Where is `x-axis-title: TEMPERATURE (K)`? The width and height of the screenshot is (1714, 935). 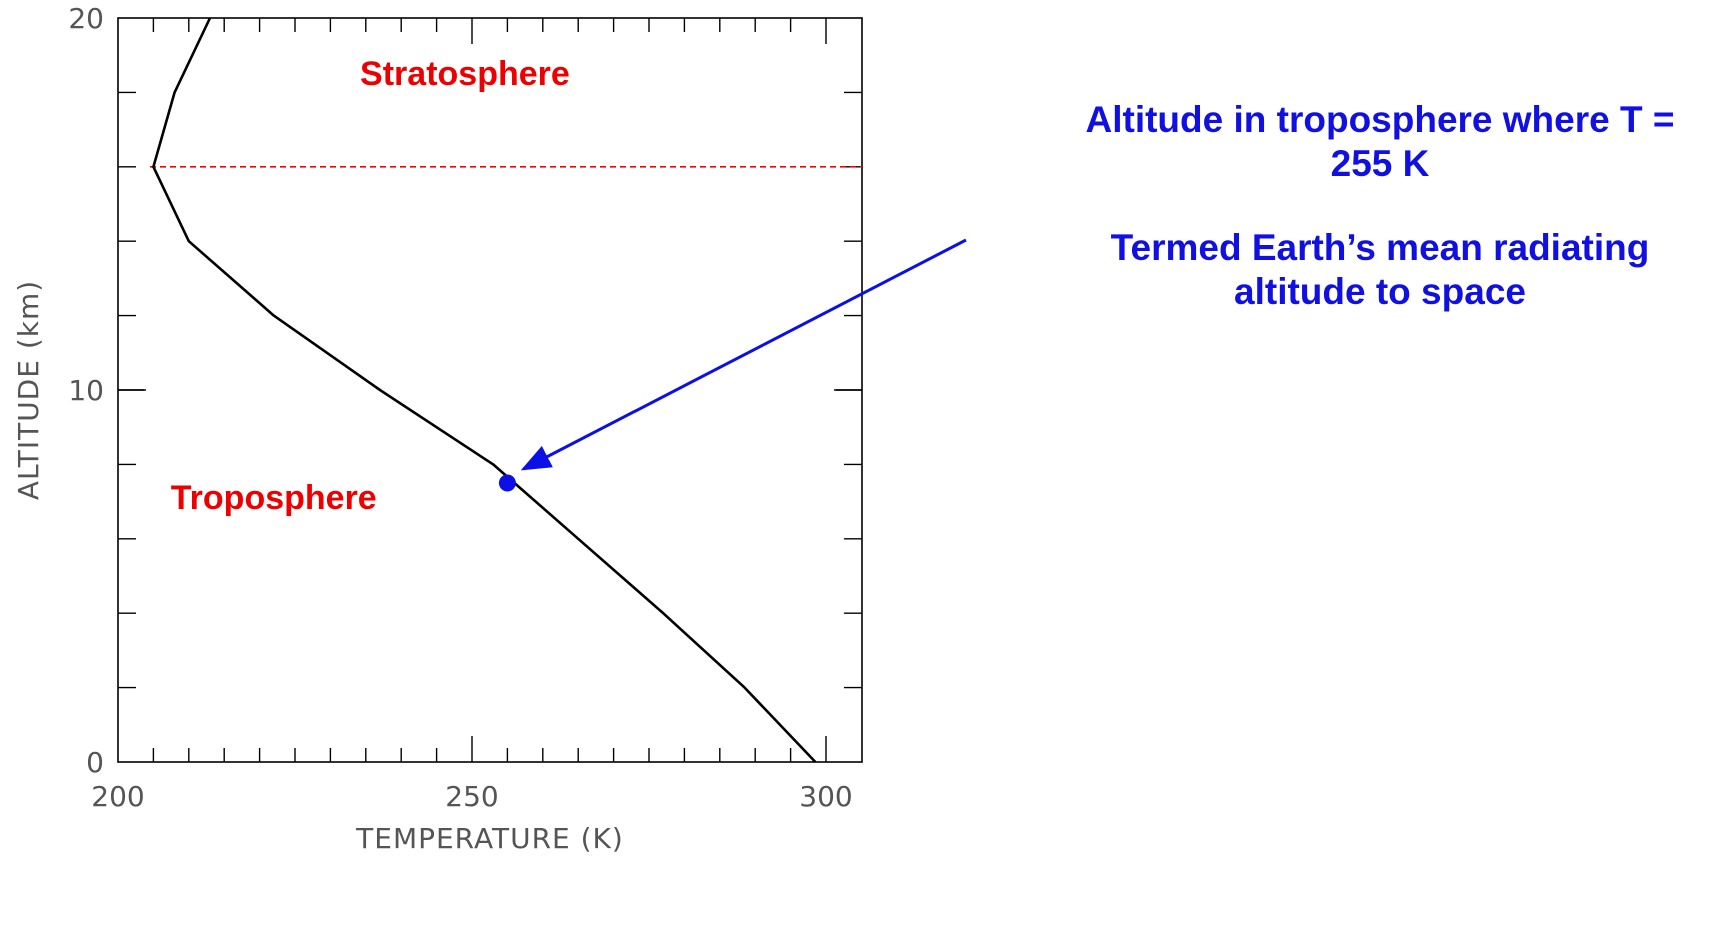
x-axis-title: TEMPERATURE (K) is located at coordinates (489, 838).